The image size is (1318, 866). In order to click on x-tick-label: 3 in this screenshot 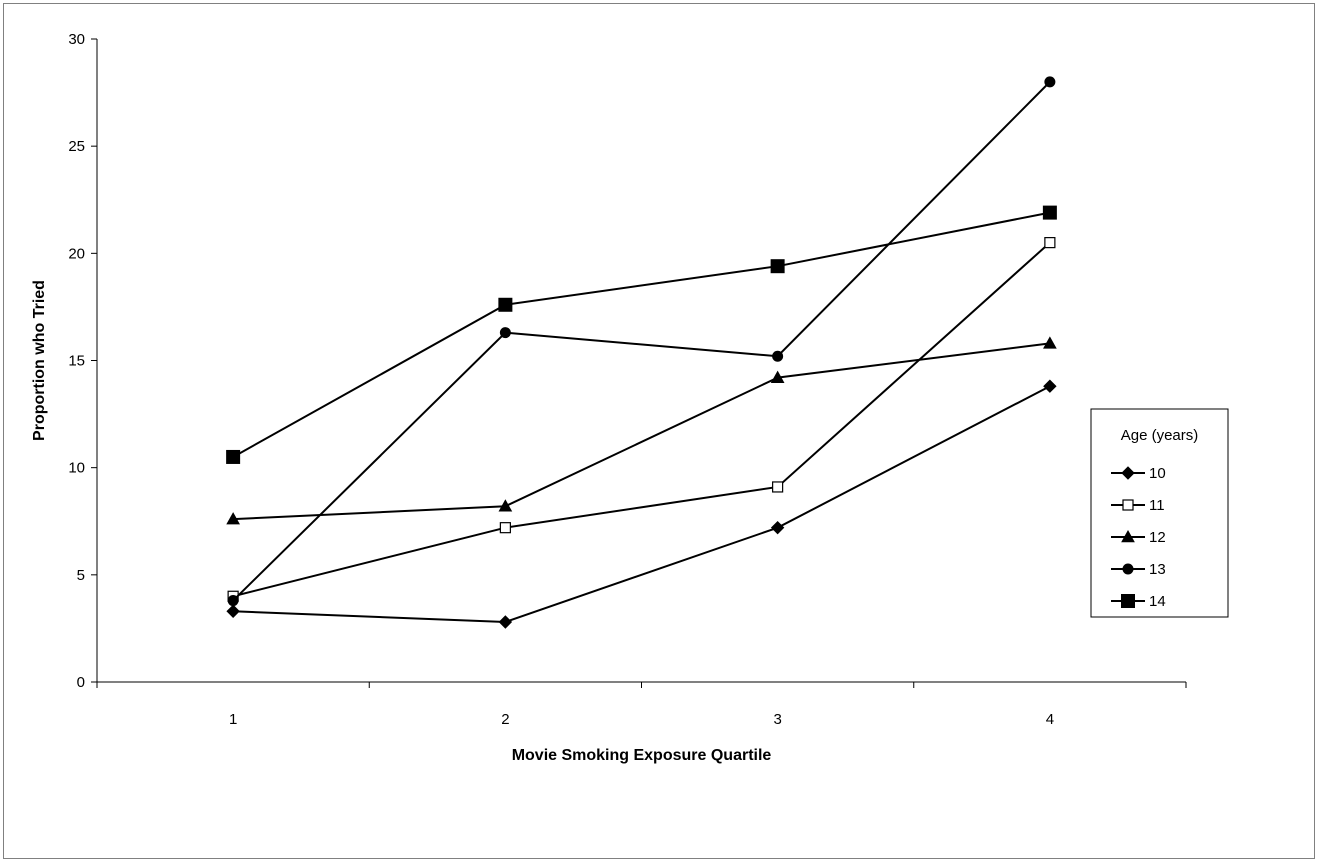, I will do `click(777, 719)`.